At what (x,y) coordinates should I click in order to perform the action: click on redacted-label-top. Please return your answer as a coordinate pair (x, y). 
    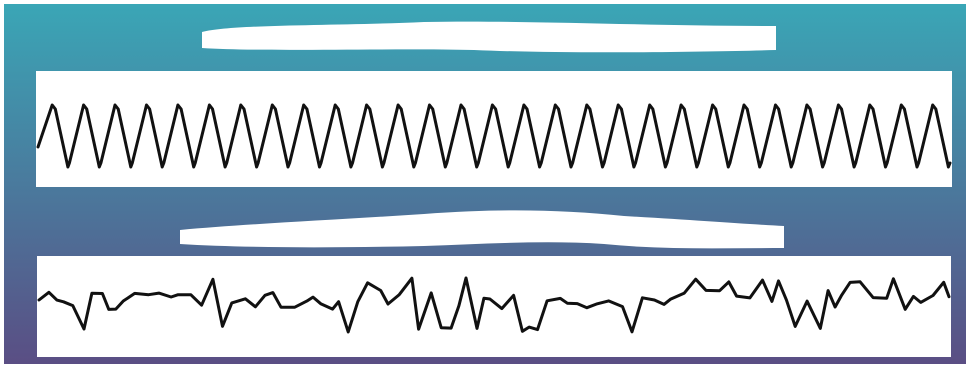
    Looking at the image, I should click on (489, 37).